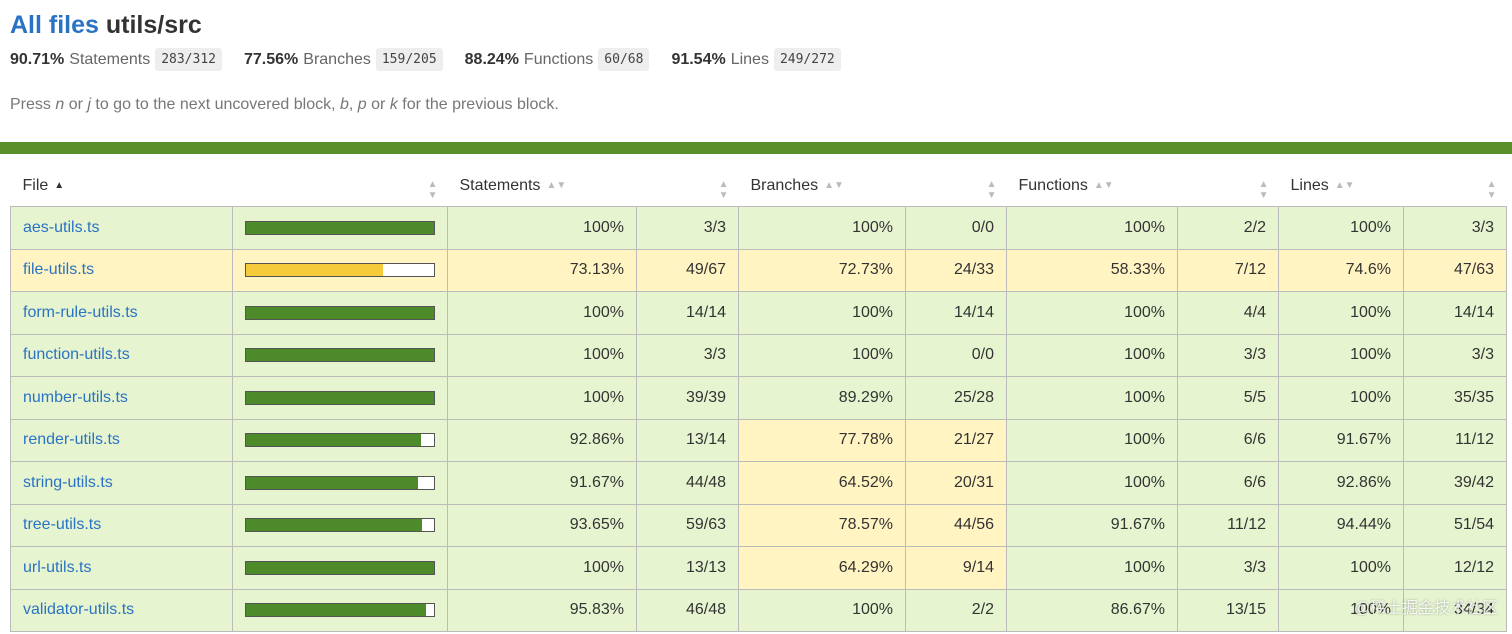 This screenshot has height=634, width=1512. I want to click on file-link: function-utils.ts, so click(76, 355).